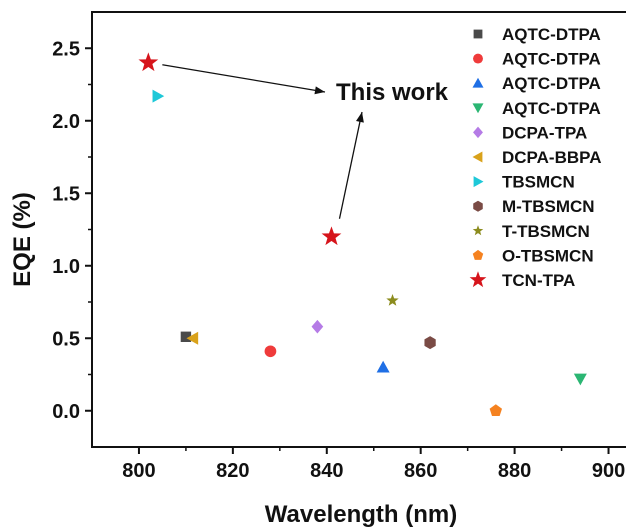  I want to click on x-tick-label: 840, so click(326, 471).